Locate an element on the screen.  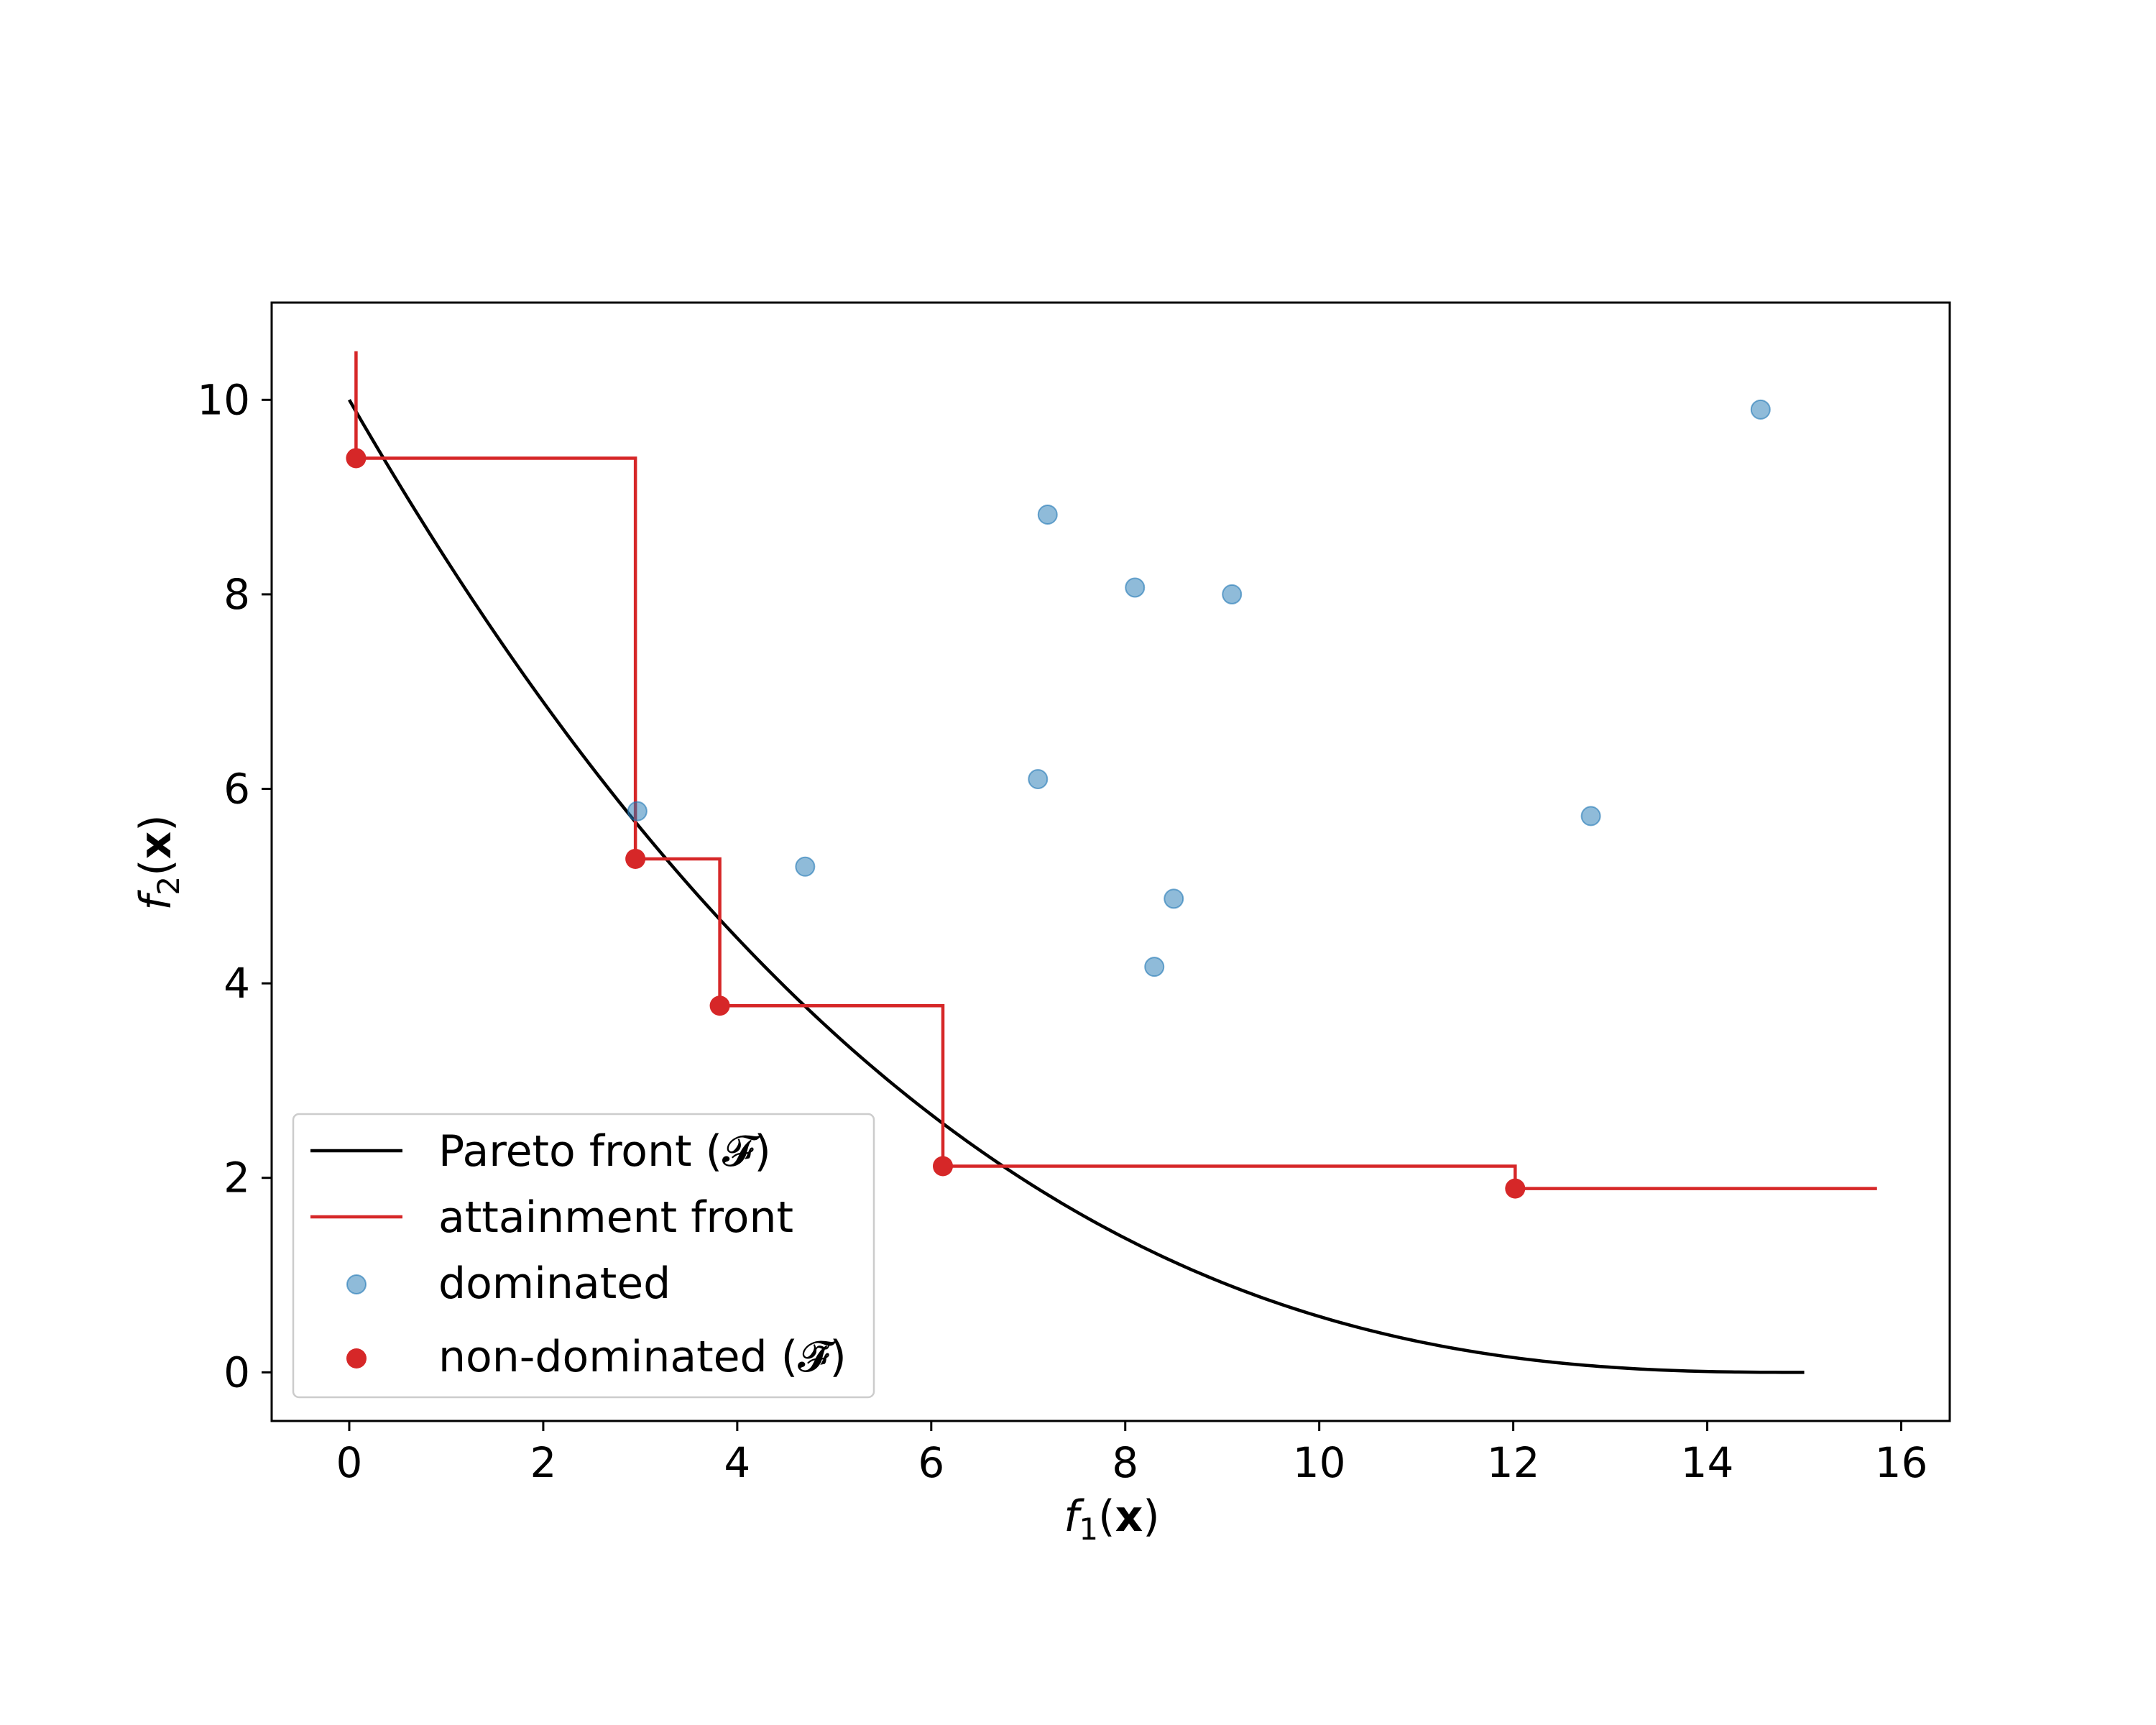
x-axis-label-arg: x is located at coordinates (1129, 1516).